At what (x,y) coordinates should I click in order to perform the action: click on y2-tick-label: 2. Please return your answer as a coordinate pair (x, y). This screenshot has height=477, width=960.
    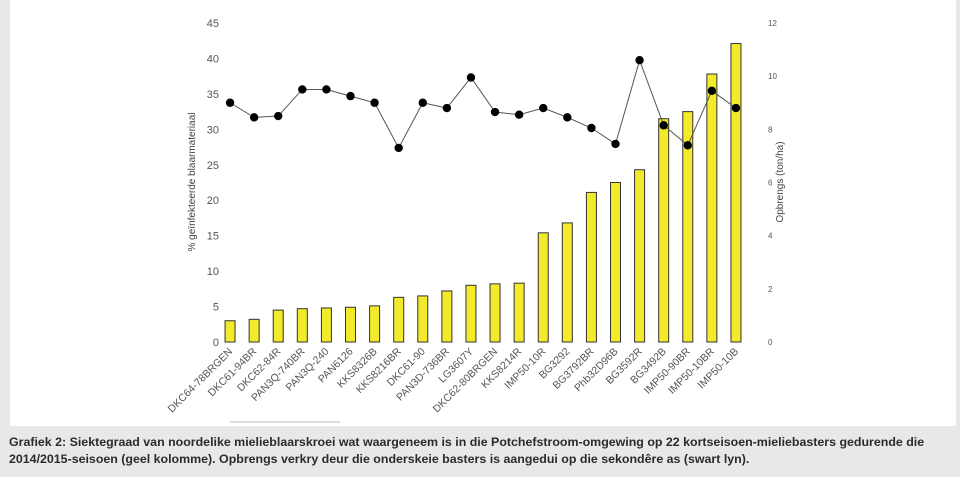
    Looking at the image, I should click on (770, 289).